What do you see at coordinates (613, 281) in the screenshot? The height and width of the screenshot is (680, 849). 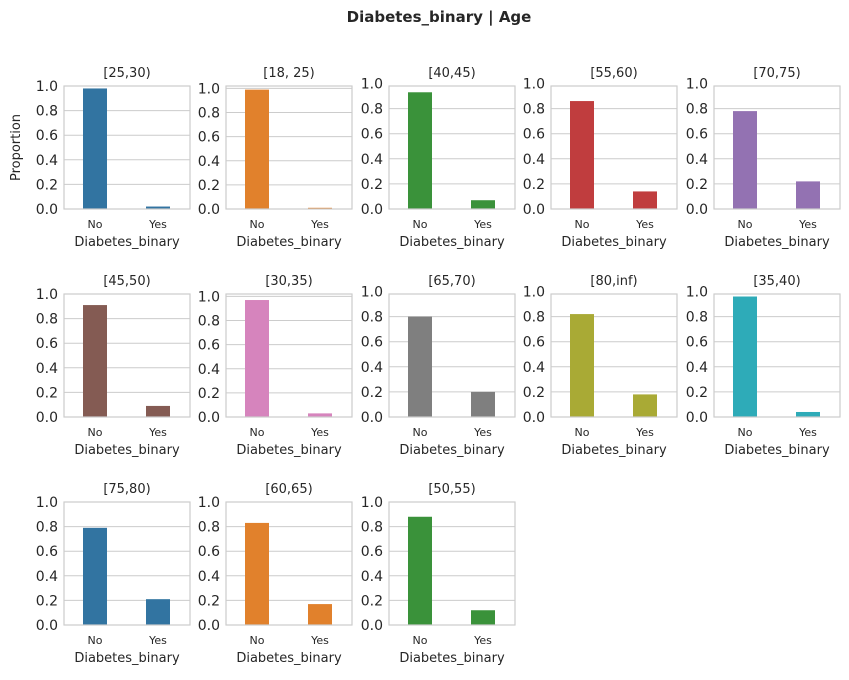 I see `panel-title: [80,inf)` at bounding box center [613, 281].